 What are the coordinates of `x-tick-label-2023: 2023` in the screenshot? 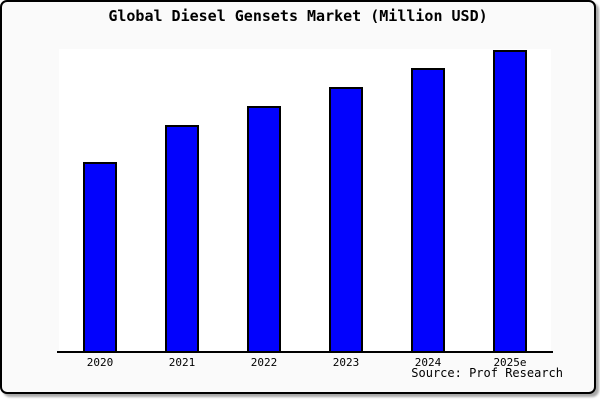 It's located at (346, 362).